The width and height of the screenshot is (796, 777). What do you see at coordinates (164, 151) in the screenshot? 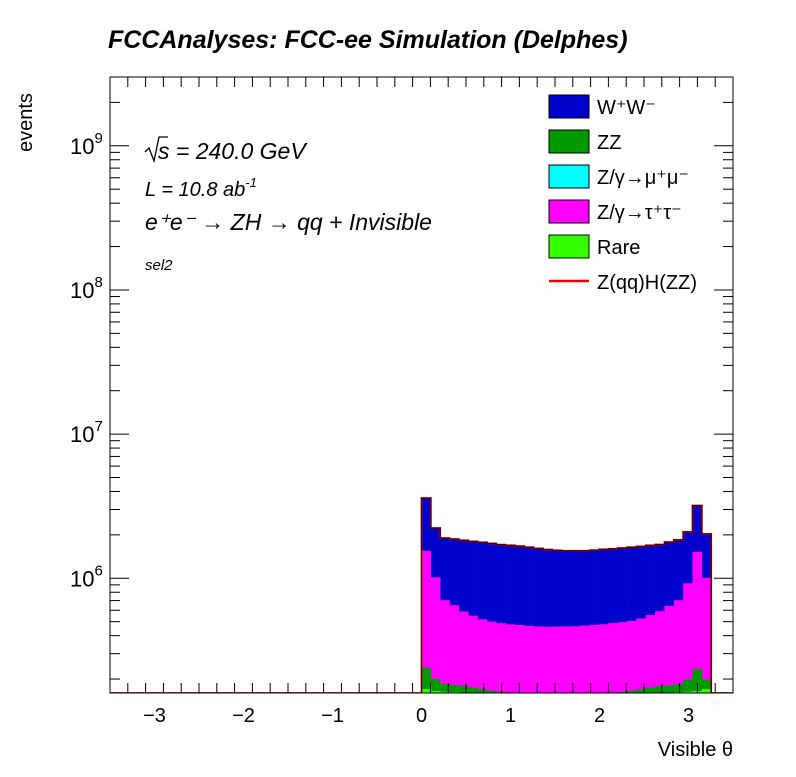
I see `sqrt-s-root: s` at bounding box center [164, 151].